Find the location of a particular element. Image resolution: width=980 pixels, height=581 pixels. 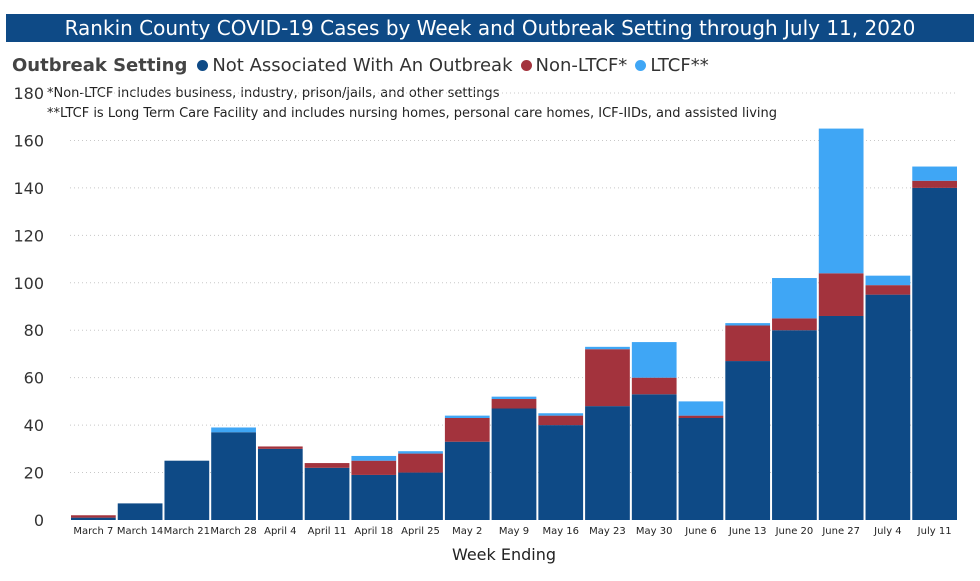

x-tick-label: June 13 is located at coordinates (747, 531).